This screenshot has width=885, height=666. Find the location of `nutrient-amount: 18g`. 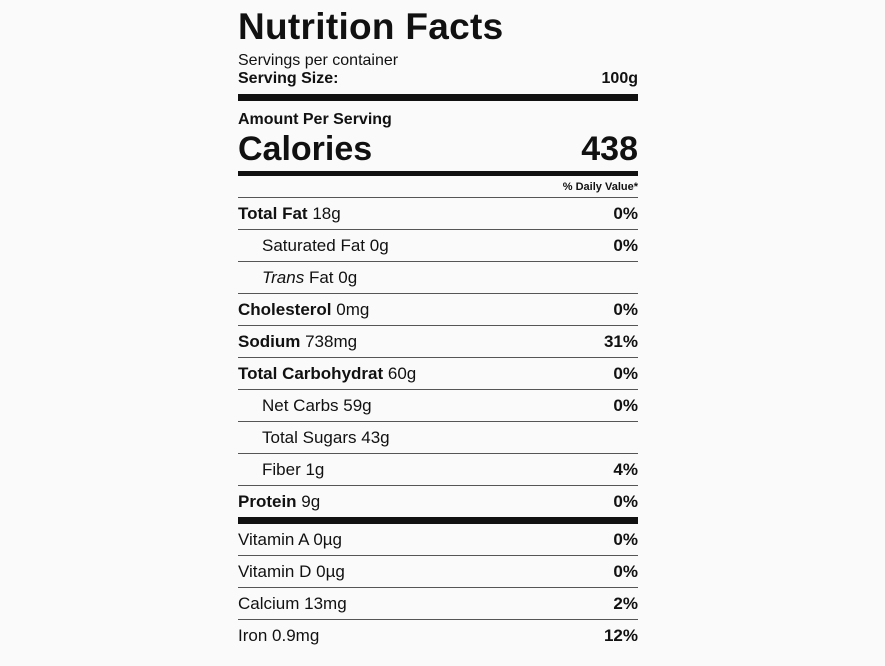

nutrient-amount: 18g is located at coordinates (326, 213).